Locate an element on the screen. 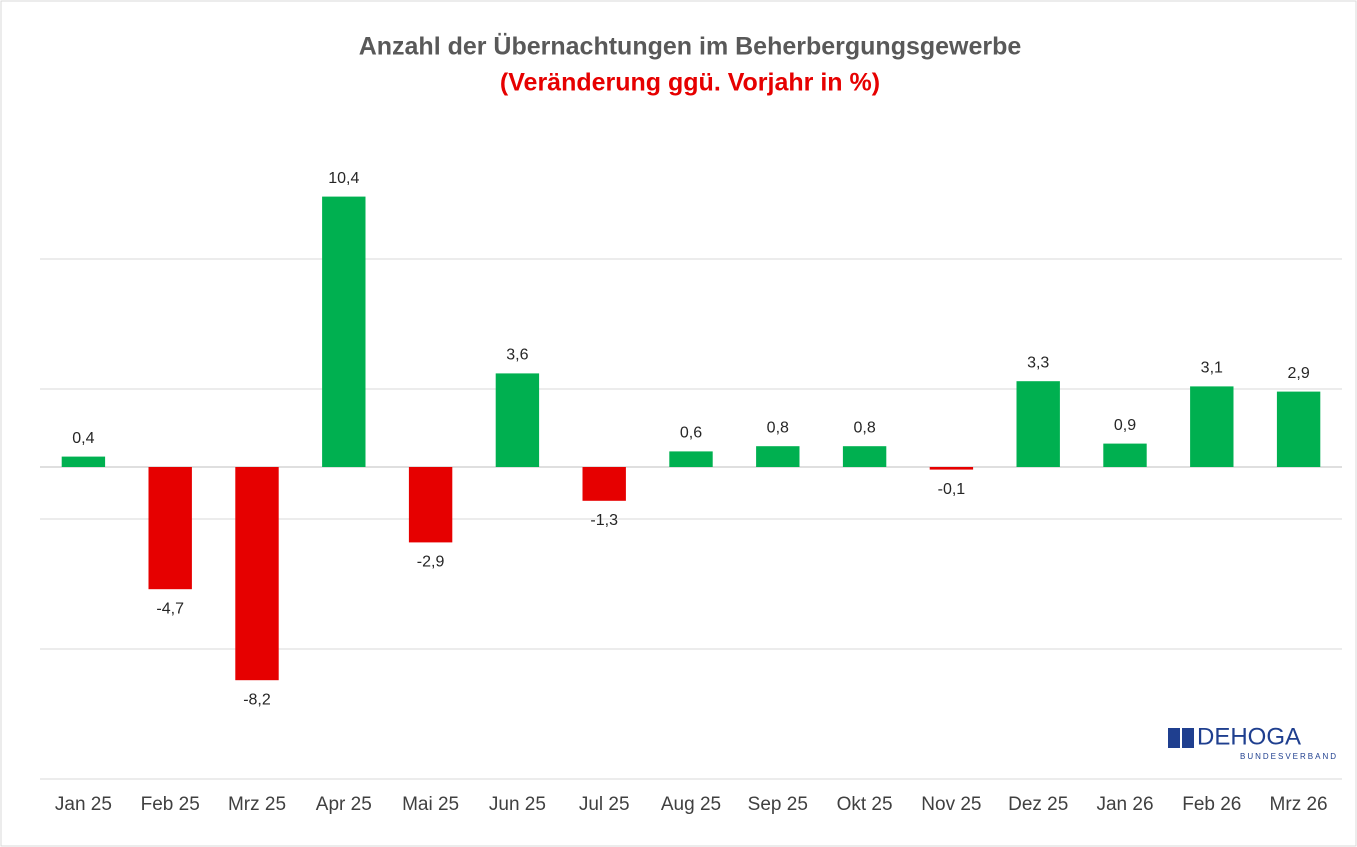  x-tick-label: Nov 25 is located at coordinates (951, 804).